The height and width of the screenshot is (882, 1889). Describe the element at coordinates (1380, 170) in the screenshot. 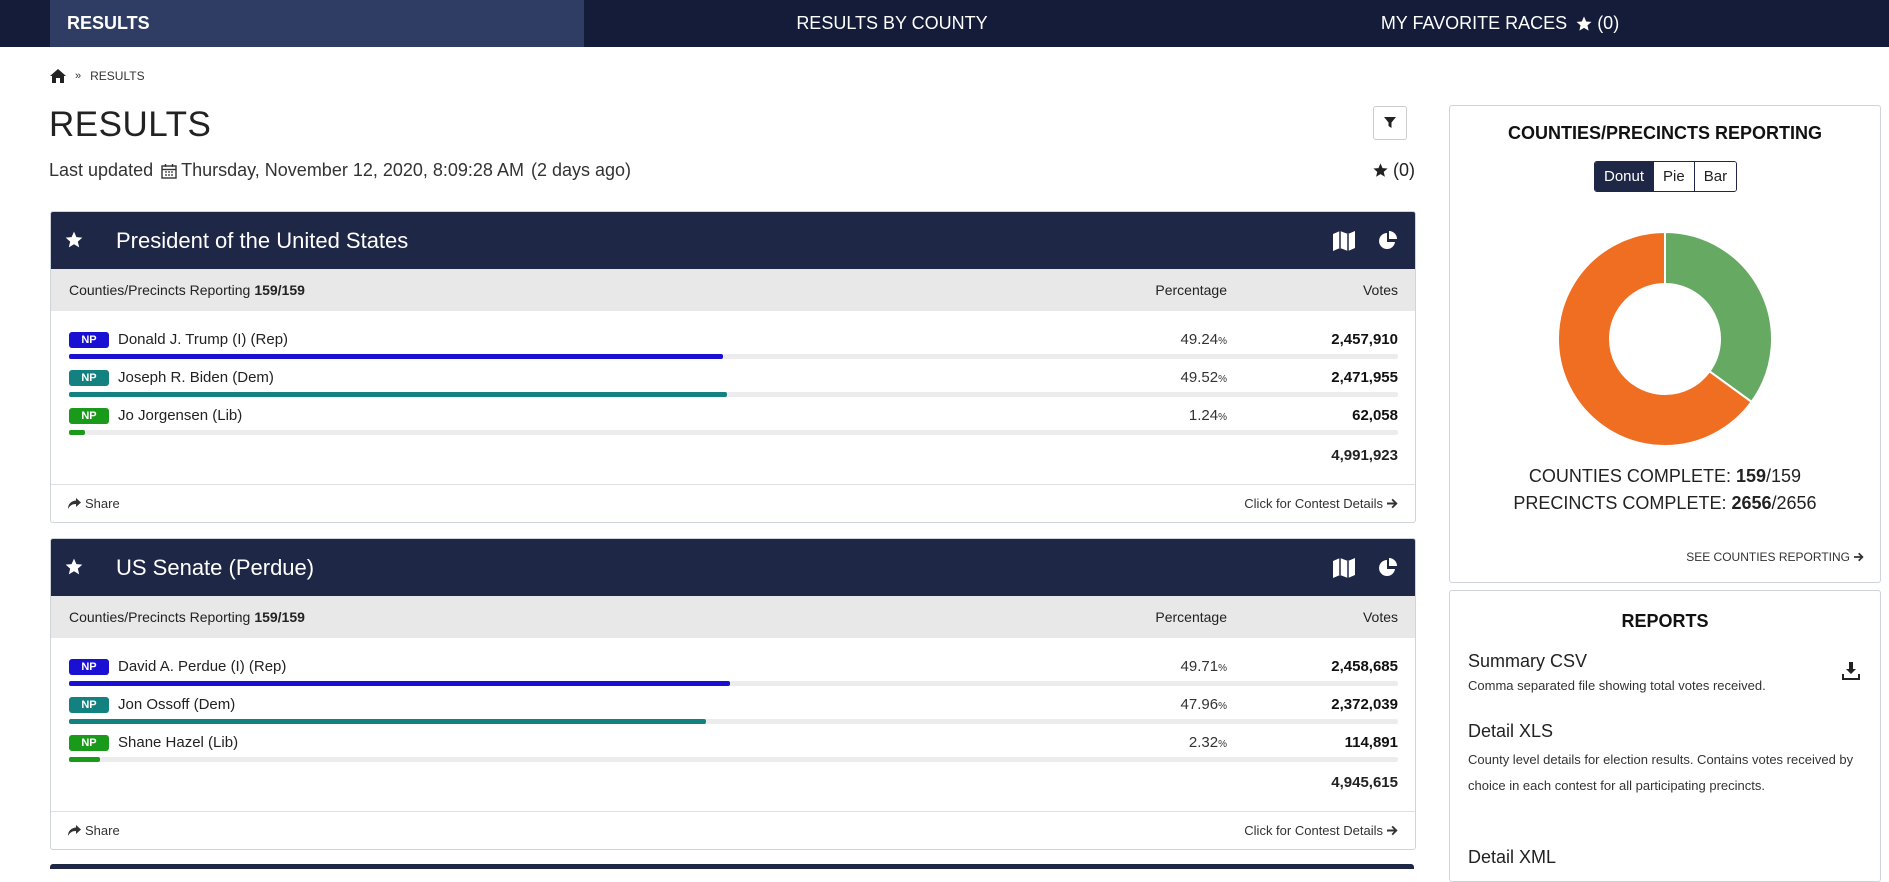

I see `star-icon` at that location.